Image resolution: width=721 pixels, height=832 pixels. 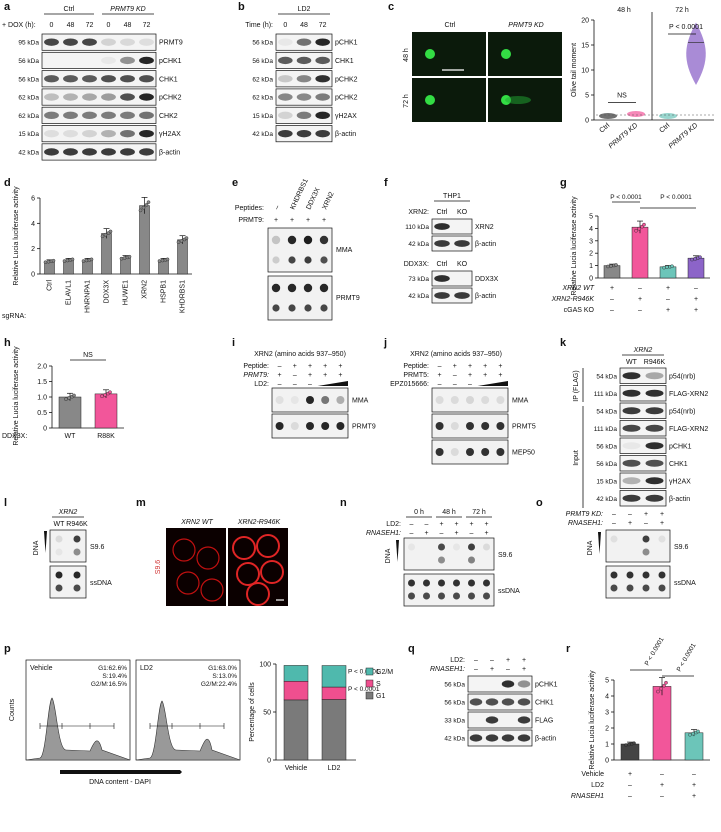 I want to click on x-axis-label: DDX3X:, so click(x=14, y=436).